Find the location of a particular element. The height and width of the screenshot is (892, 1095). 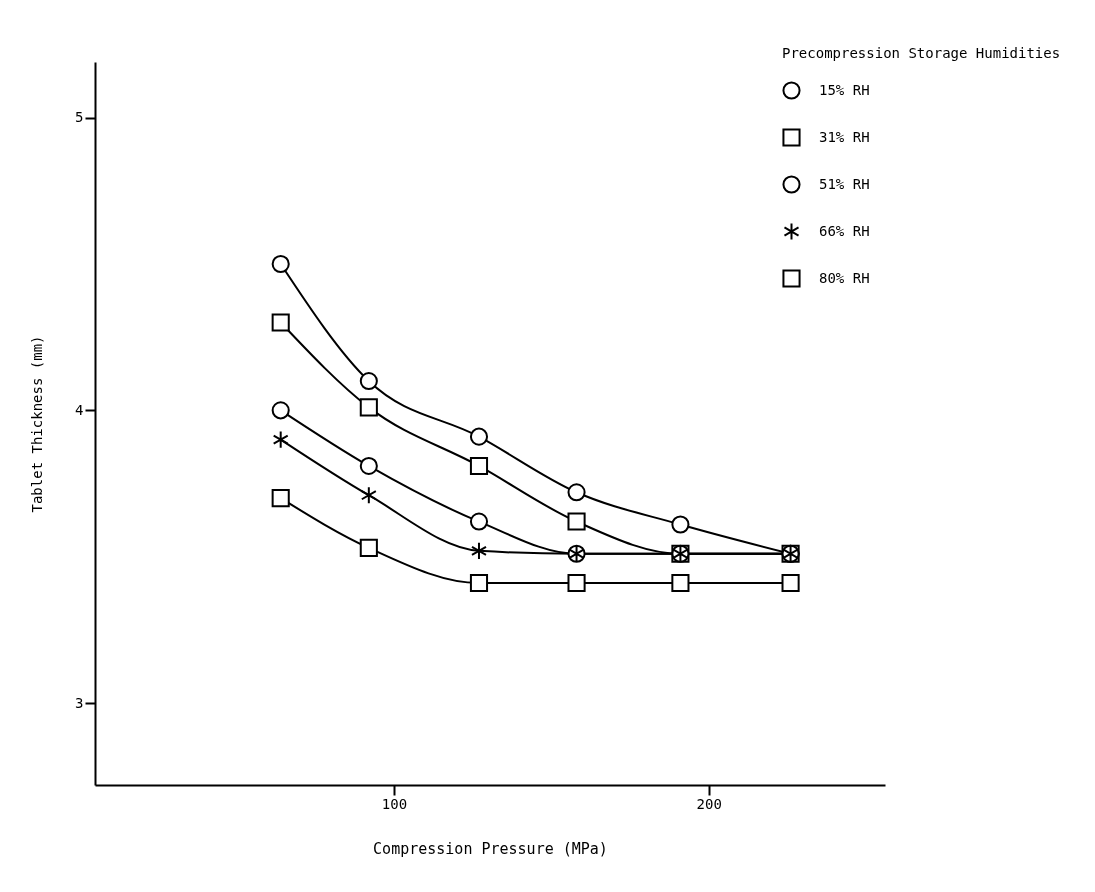

y-tick-label: 3 is located at coordinates (79, 702).